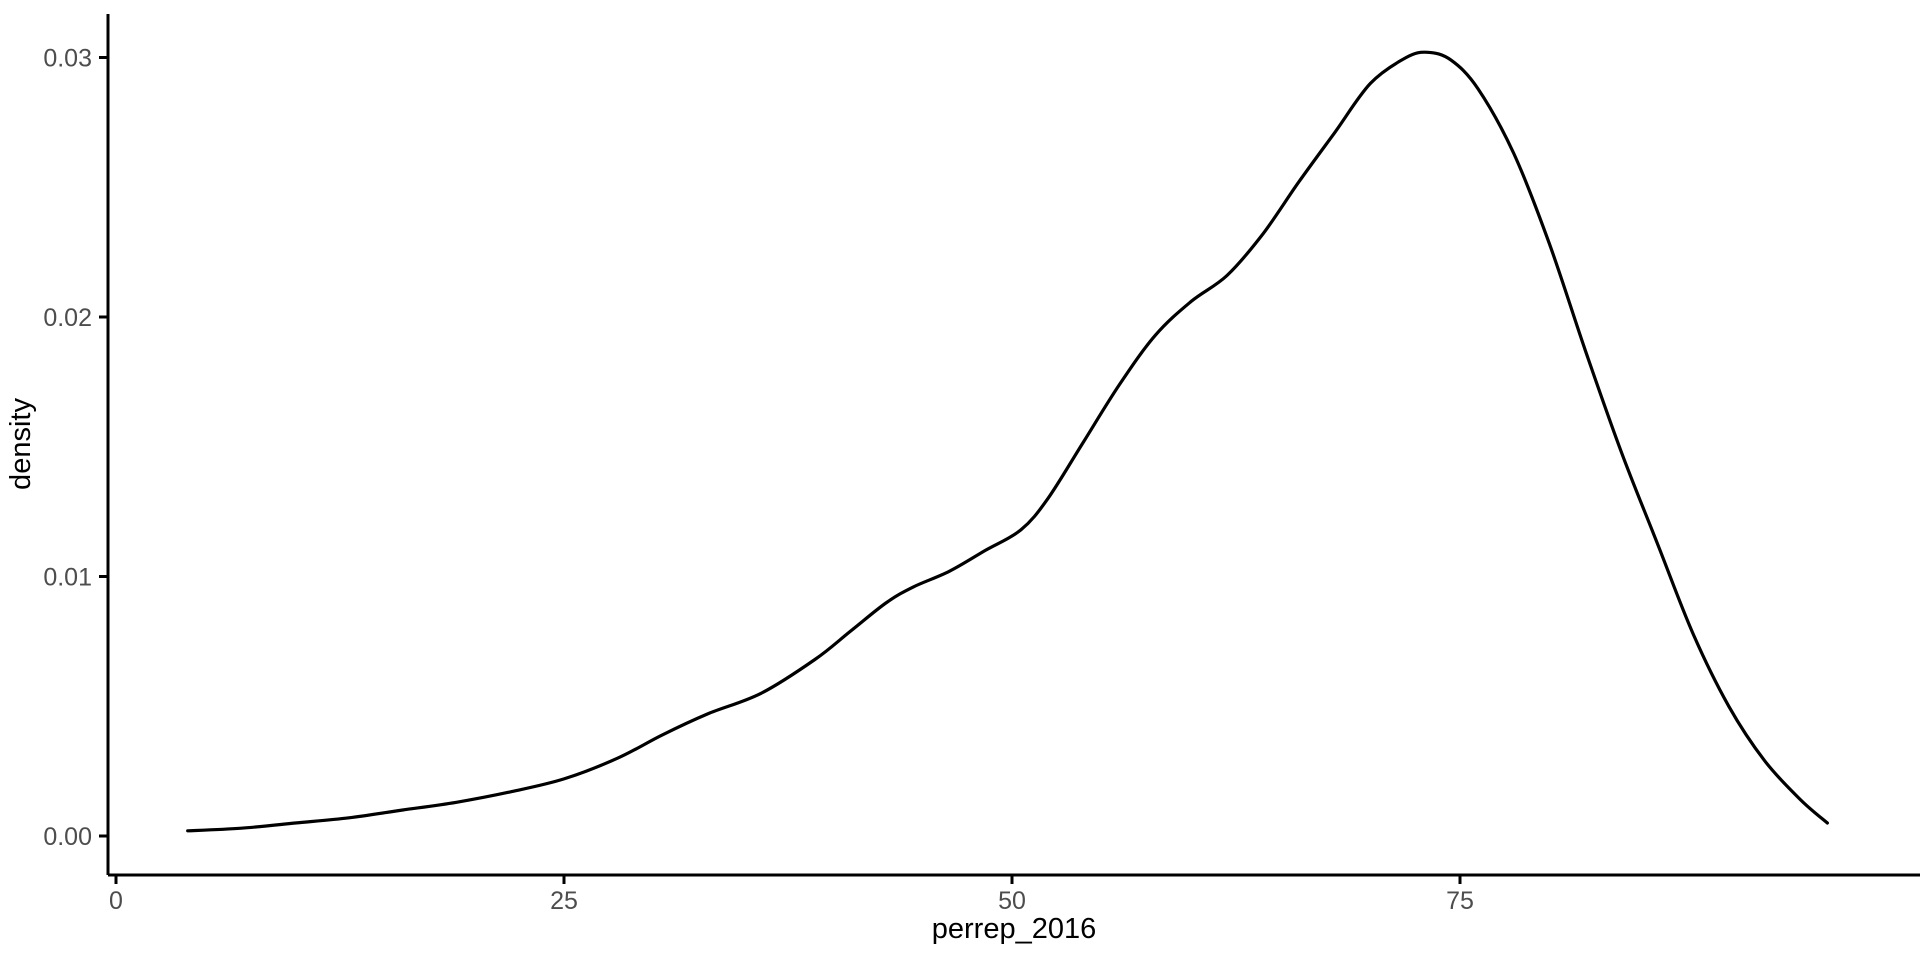  What do you see at coordinates (1460, 901) in the screenshot?
I see `x-tick-label: 75` at bounding box center [1460, 901].